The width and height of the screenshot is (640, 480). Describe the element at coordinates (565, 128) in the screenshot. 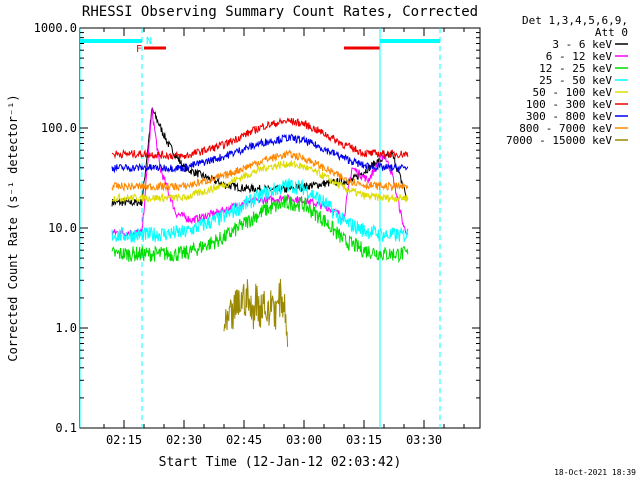

I see `legend-entry-label: 800 - 7000 keV` at that location.